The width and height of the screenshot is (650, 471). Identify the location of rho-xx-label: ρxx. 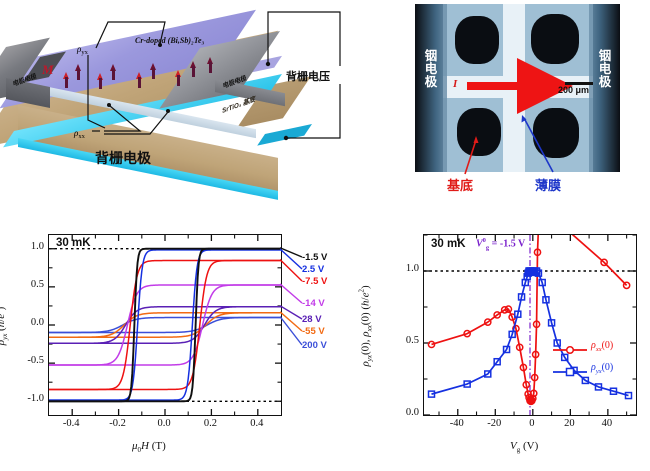
(79, 134).